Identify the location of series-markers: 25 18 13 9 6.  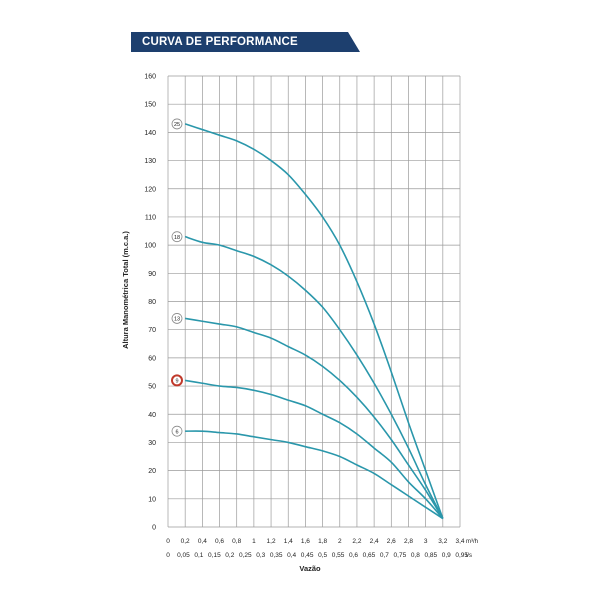
(177, 277).